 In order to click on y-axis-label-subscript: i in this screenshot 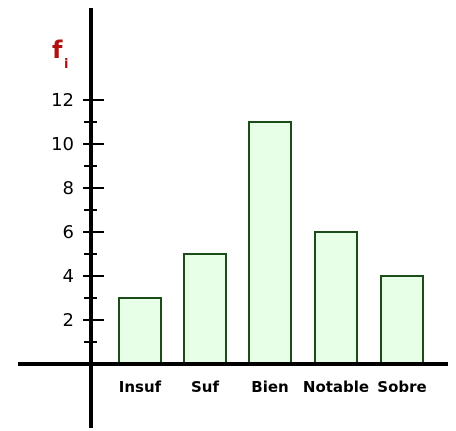, I will do `click(66, 64)`.